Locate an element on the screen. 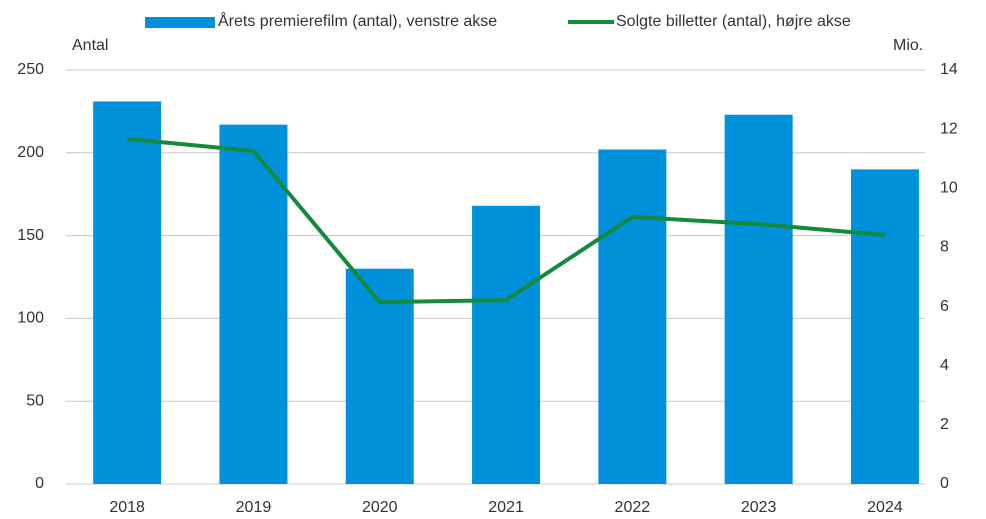 The width and height of the screenshot is (986, 519). x-tick-label: 2023 is located at coordinates (759, 507).